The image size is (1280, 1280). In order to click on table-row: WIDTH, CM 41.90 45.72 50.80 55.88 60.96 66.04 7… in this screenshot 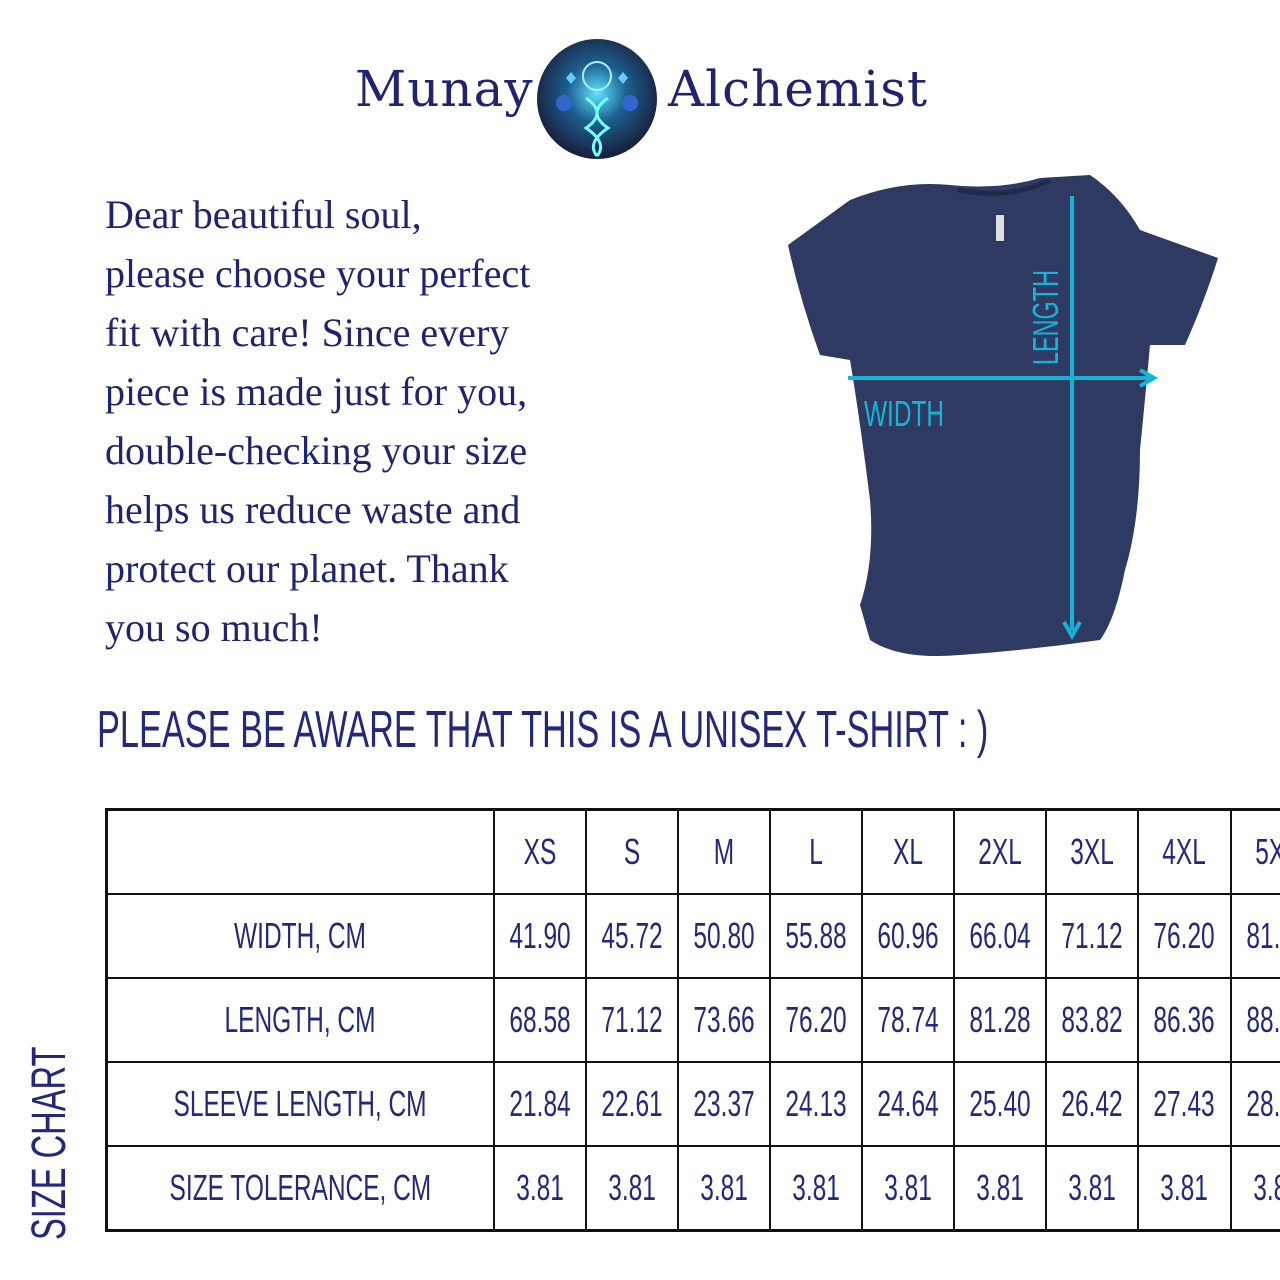, I will do `click(692, 936)`.